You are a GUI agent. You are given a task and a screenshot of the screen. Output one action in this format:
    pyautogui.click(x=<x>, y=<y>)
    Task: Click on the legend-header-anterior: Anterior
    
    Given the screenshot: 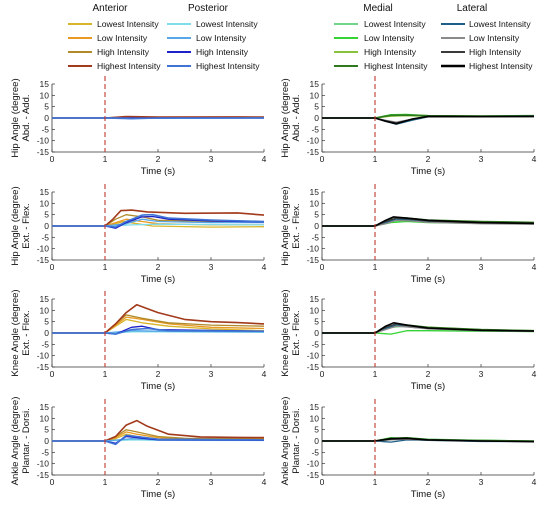 What is the action you would take?
    pyautogui.click(x=110, y=8)
    